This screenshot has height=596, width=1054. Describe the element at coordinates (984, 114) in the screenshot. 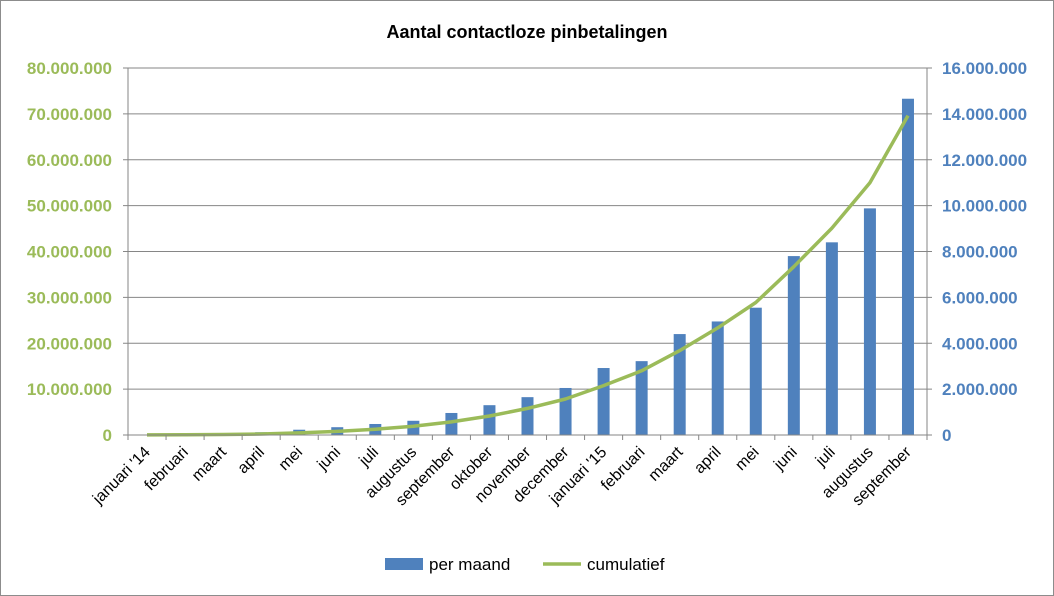

I see `right-tick-label: 14.000.000` at that location.